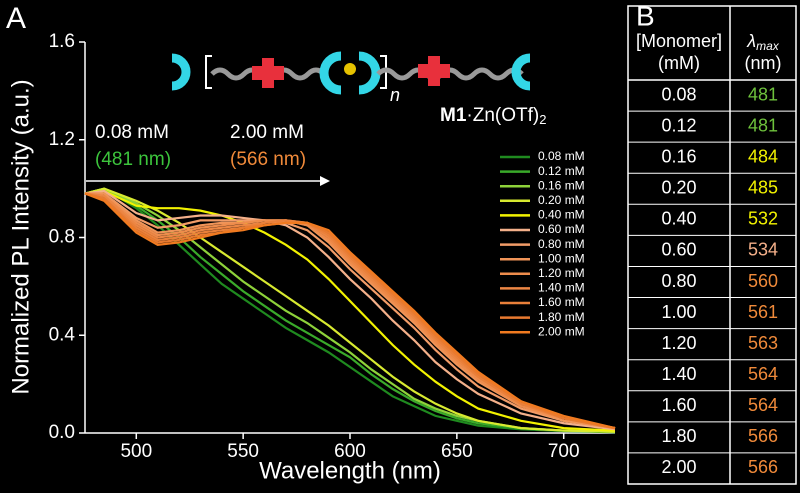 The width and height of the screenshot is (800, 493). I want to click on legend-label: 1.00 mM, so click(561, 258).